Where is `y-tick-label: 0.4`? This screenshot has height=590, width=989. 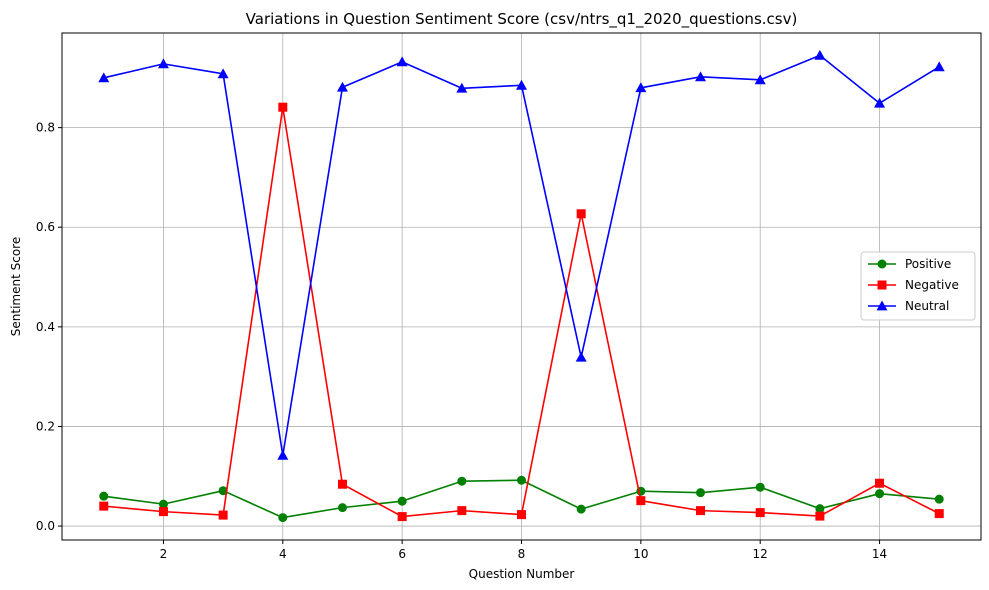 y-tick-label: 0.4 is located at coordinates (45, 327).